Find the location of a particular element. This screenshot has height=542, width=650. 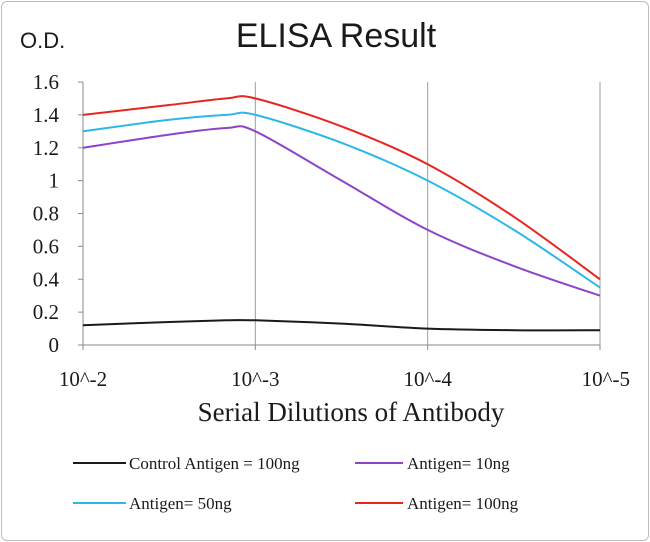

x-tick-labels: 10^-2 10^-3 10^-4 10^-5 is located at coordinates (344, 379).